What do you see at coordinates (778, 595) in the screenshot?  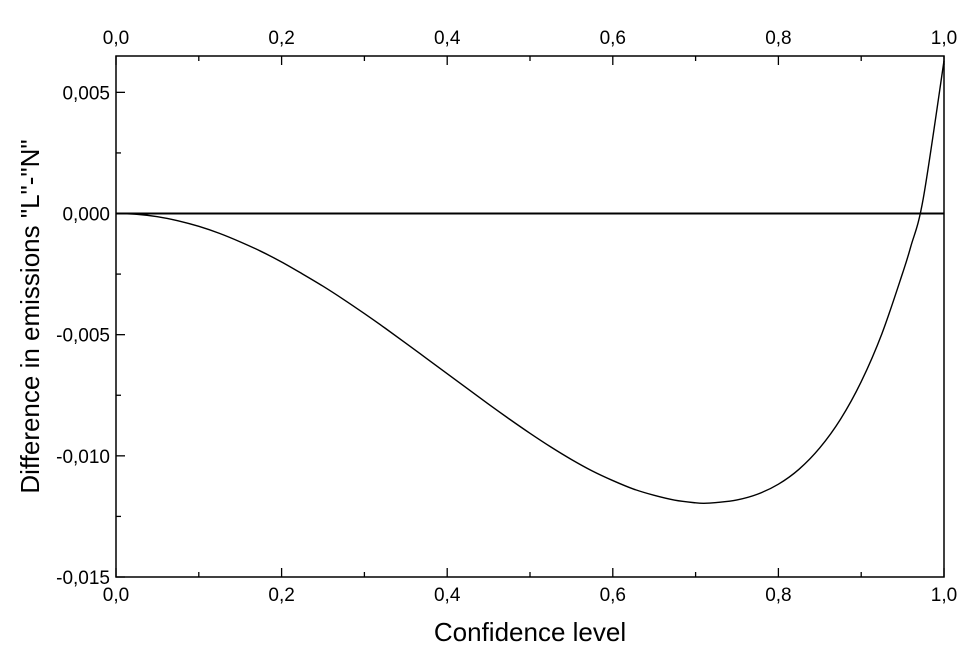 I see `x-tick-label-bottom: 0,8` at bounding box center [778, 595].